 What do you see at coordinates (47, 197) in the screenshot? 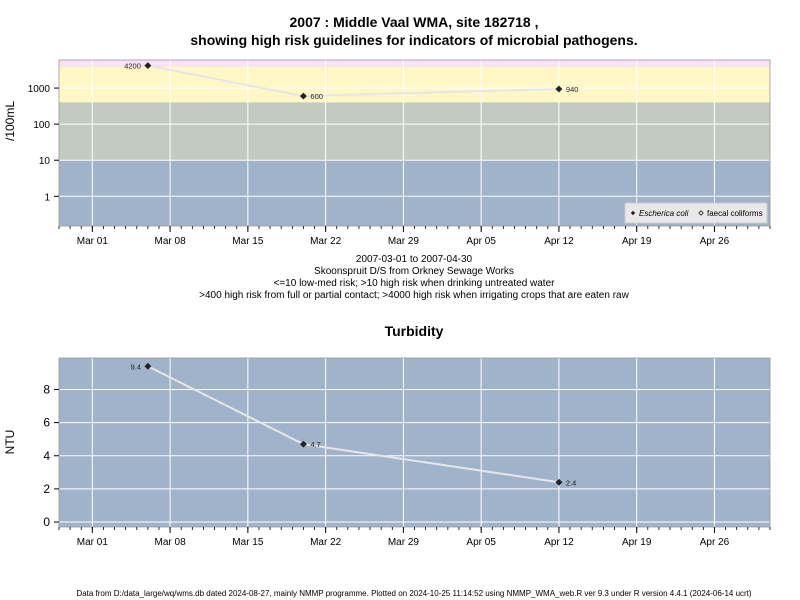
I see `y-tick-label: 1` at bounding box center [47, 197].